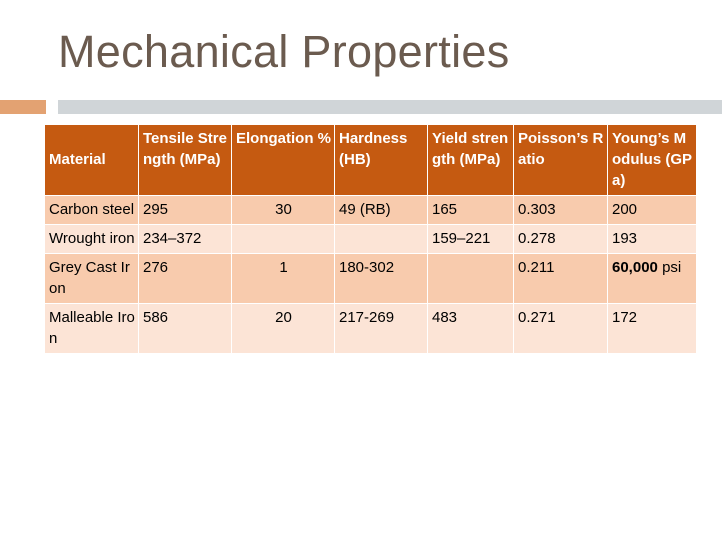 This screenshot has height=546, width=728. What do you see at coordinates (284, 51) in the screenshot?
I see `slide-title: Mechanical Properties` at bounding box center [284, 51].